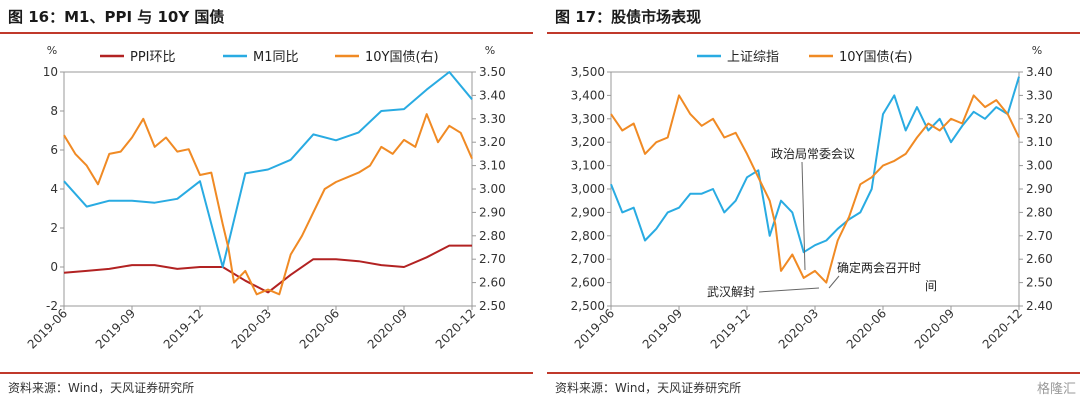  Describe the element at coordinates (1056, 389) in the screenshot. I see `watermark-logo: 格隆汇` at that location.